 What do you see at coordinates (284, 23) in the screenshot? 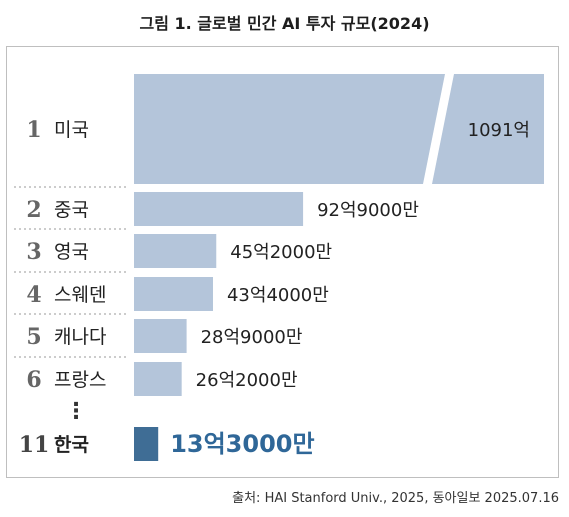
I see `chart-title: 그림 1. 글로벌 민간 AI 투자 규모(2024)` at bounding box center [284, 23].